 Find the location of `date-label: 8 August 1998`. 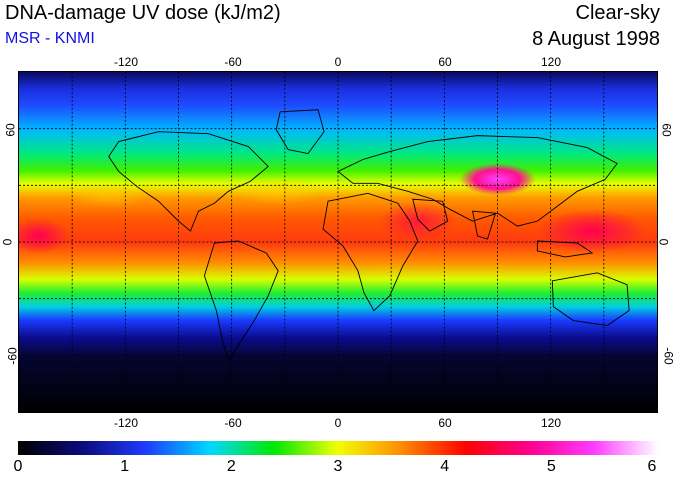

date-label: 8 August 1998 is located at coordinates (596, 39).